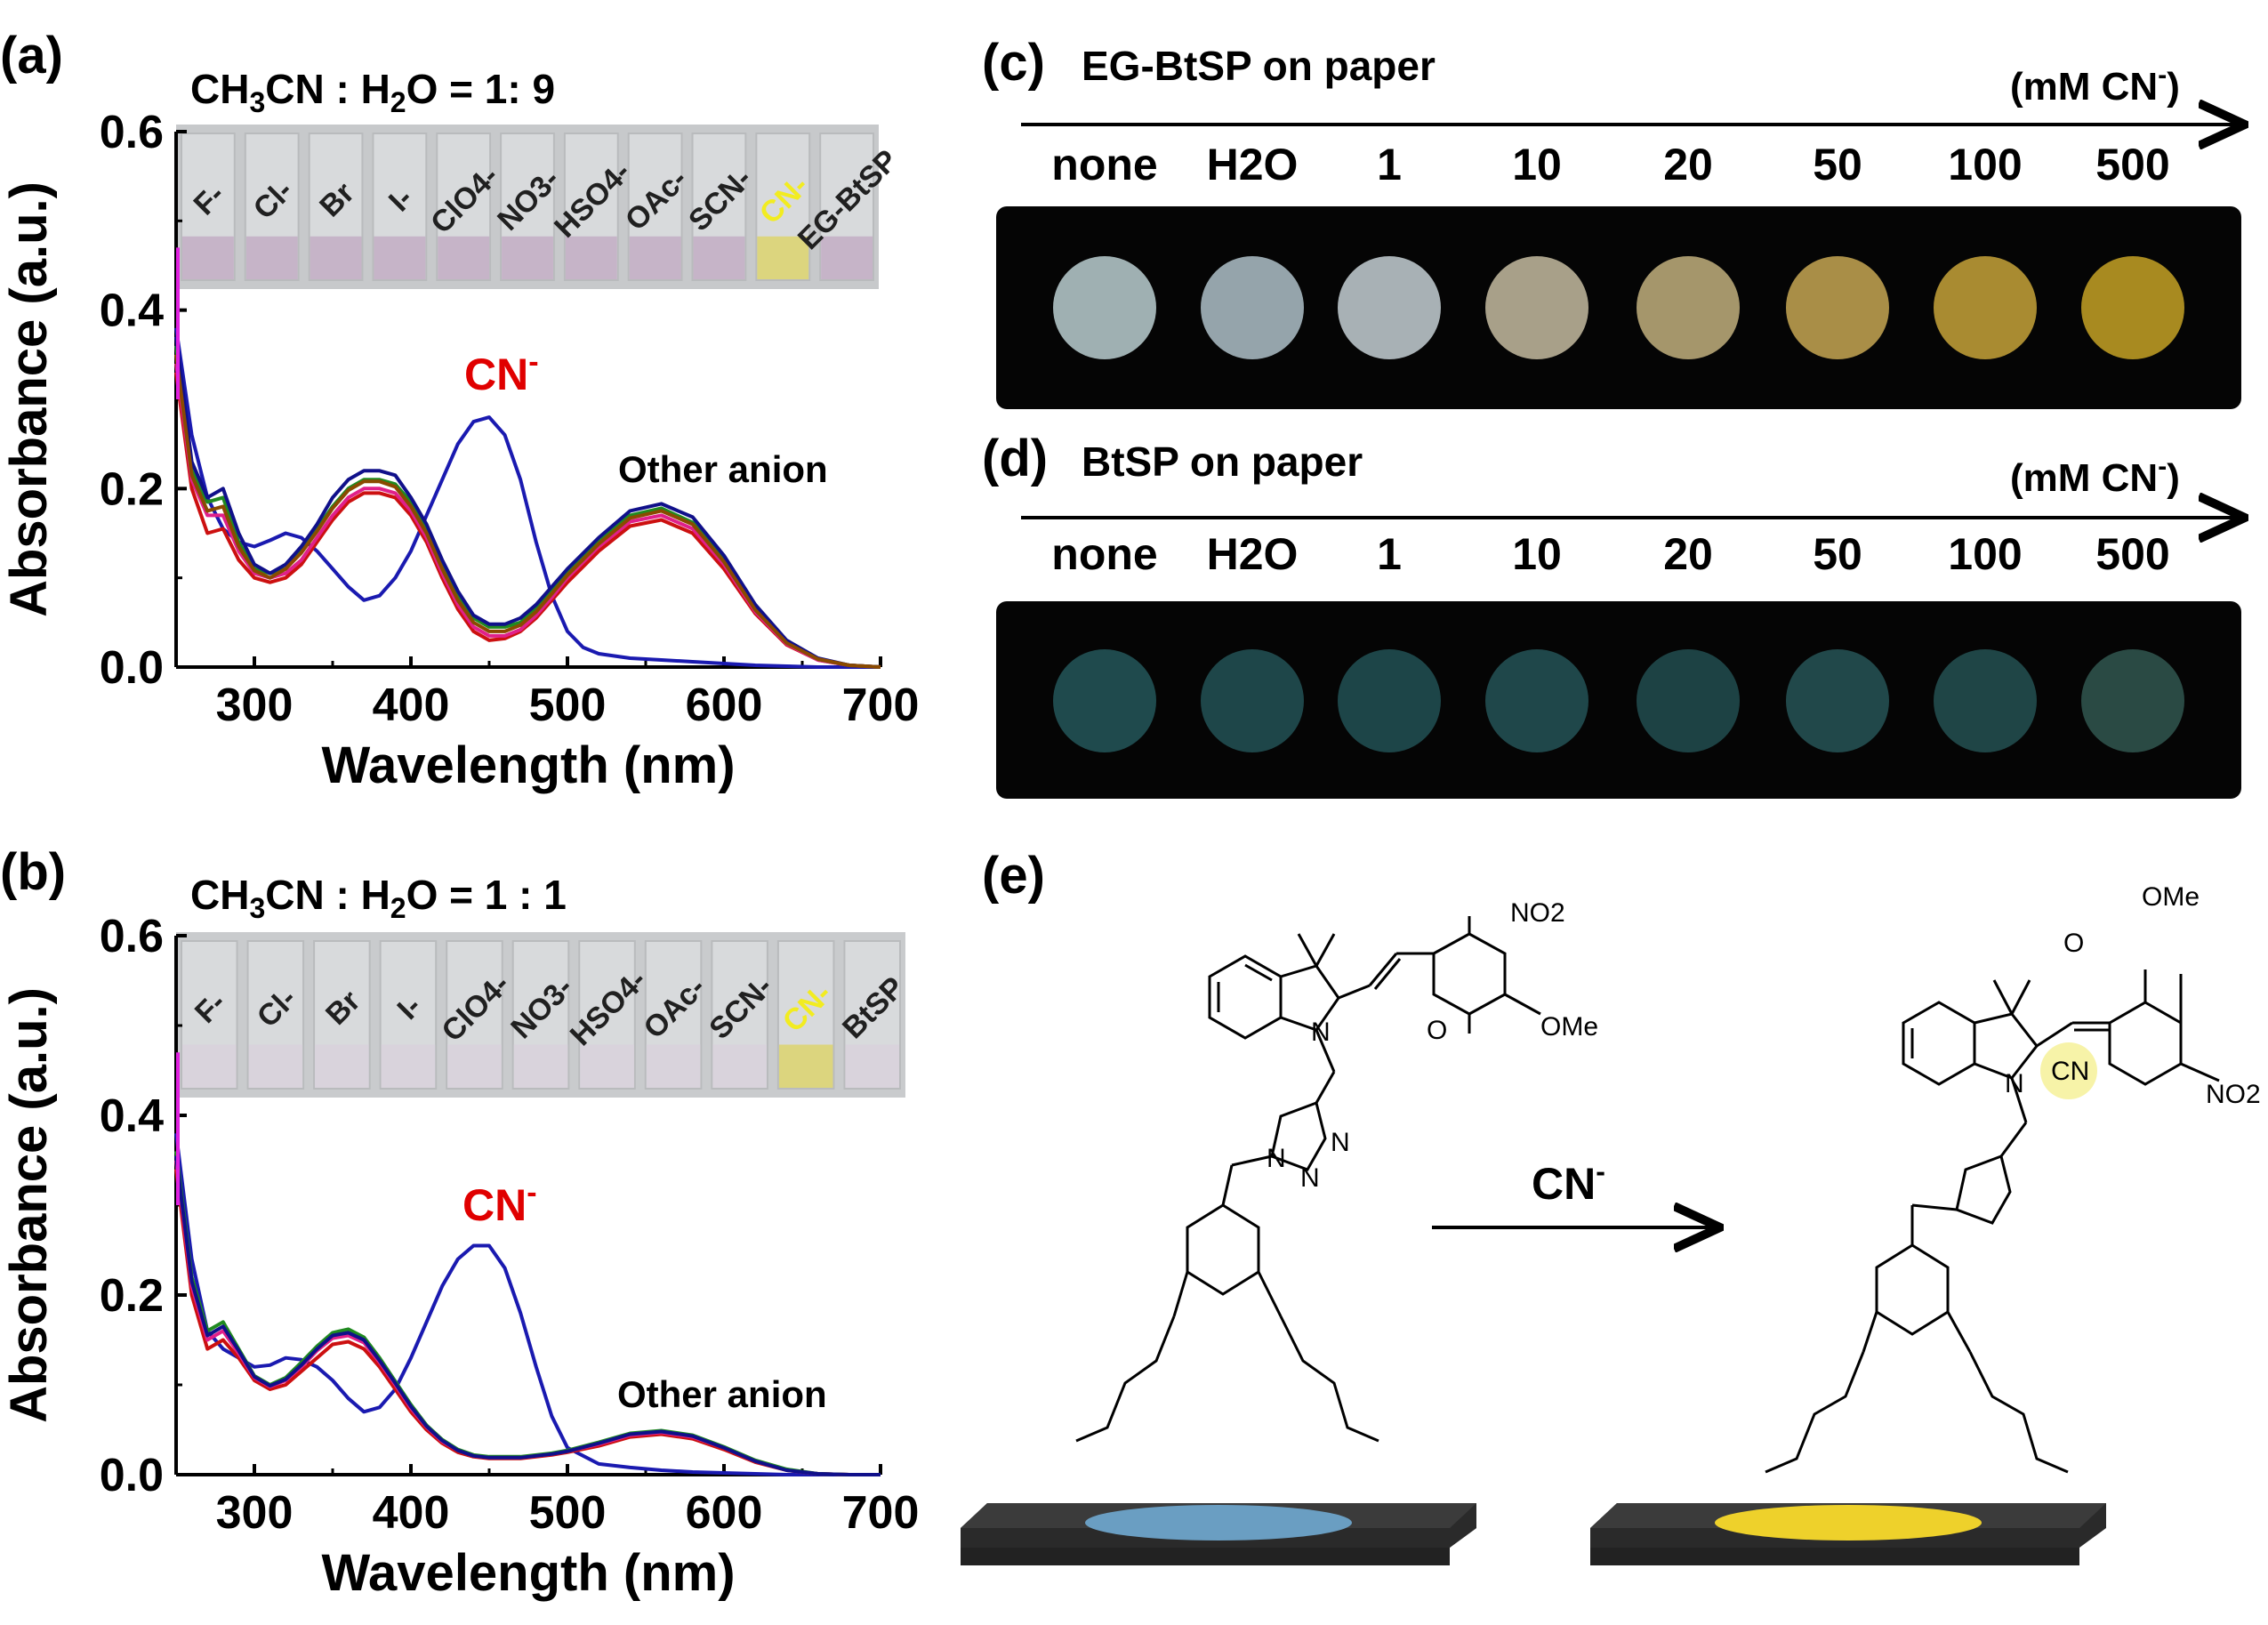  I want to click on paper-strip-c, so click(1618, 307).